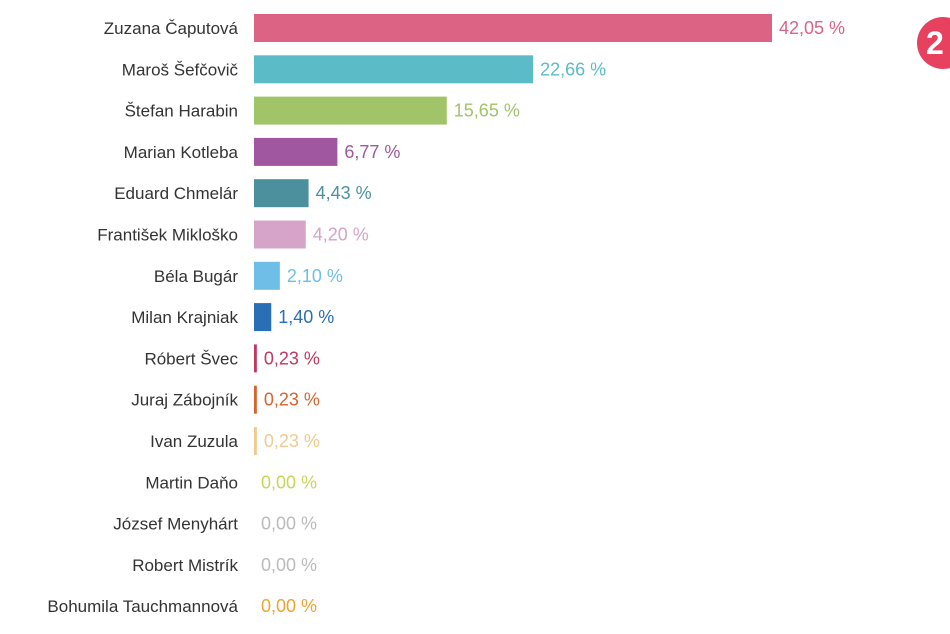 The width and height of the screenshot is (950, 634). Describe the element at coordinates (167, 235) in the screenshot. I see `category-label: František Mikloško` at that location.